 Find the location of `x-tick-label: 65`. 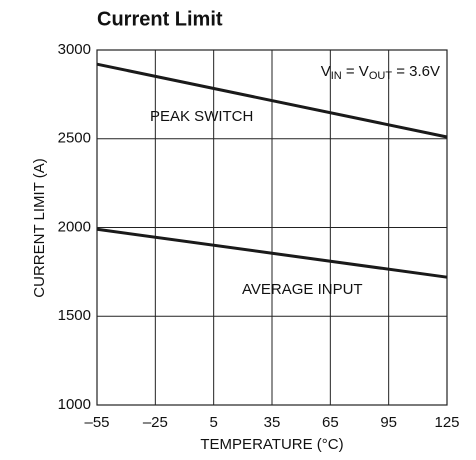

x-tick-label: 65 is located at coordinates (330, 422).